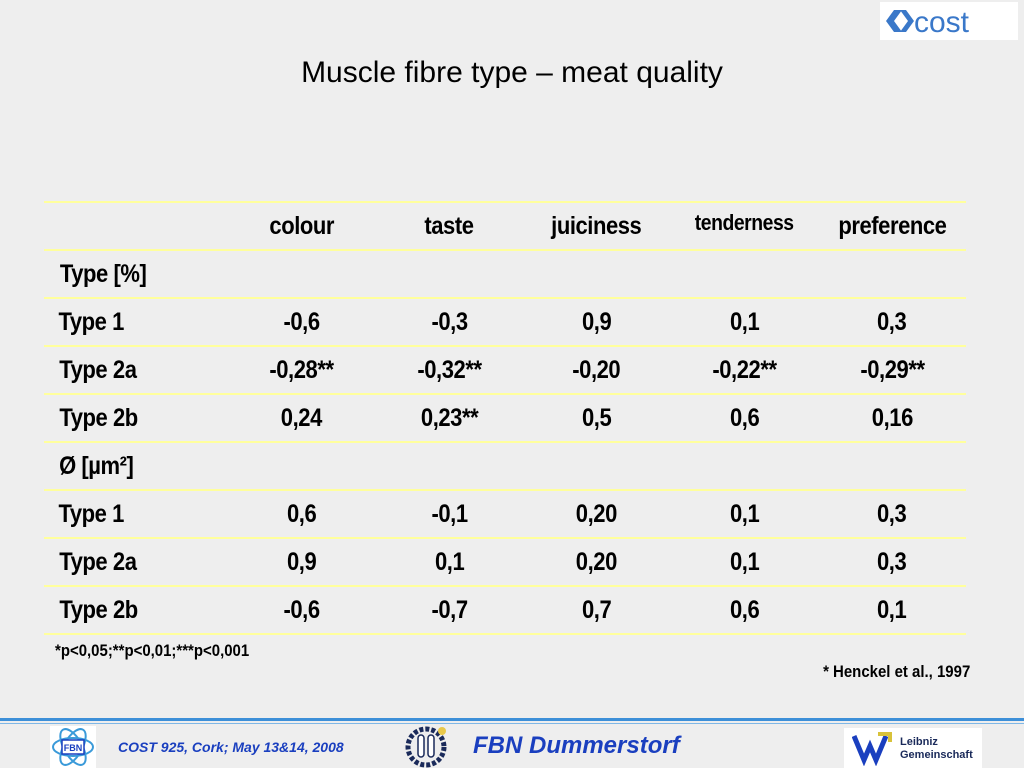 This screenshot has width=1024, height=768. I want to click on row-label-text: Type 2a, so click(98, 561).